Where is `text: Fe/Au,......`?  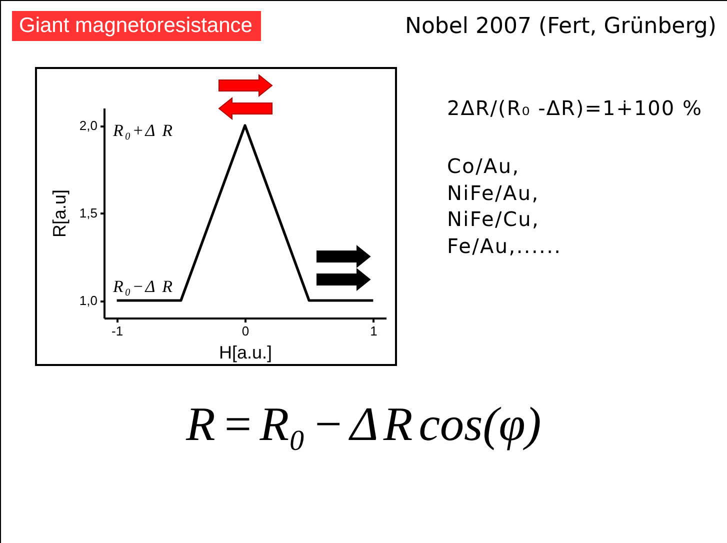 text: Fe/Au,...... is located at coordinates (504, 246).